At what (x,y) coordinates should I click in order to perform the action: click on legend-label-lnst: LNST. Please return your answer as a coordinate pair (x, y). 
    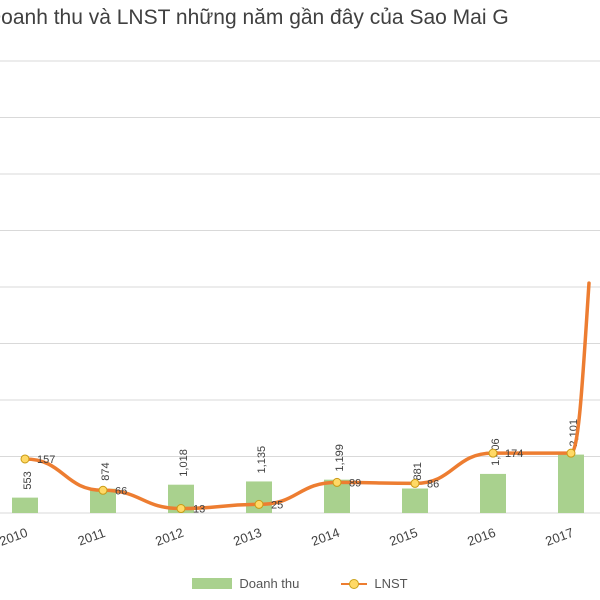
    Looking at the image, I should click on (391, 583).